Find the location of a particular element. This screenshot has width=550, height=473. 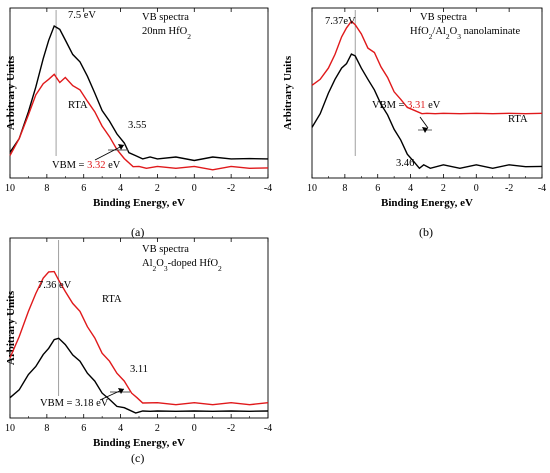

chart-text-line-2: 20nm HfO2 is located at coordinates (166, 33).